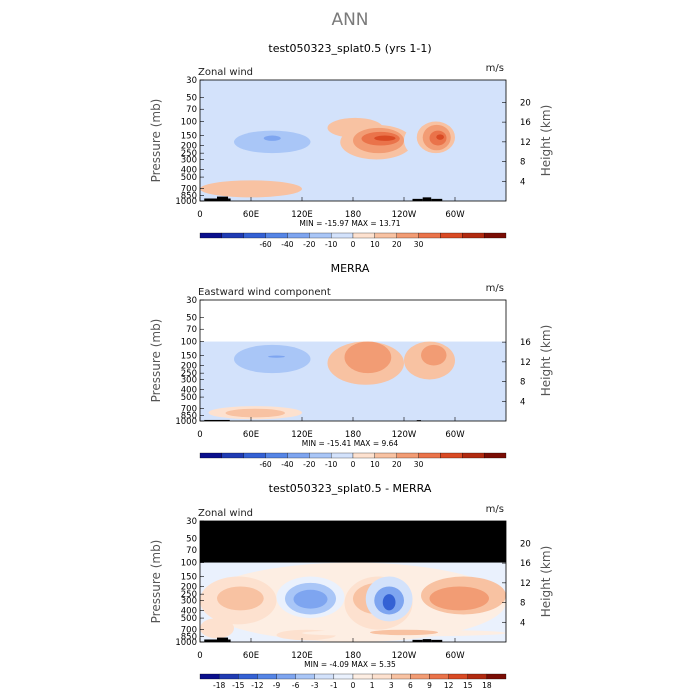 The height and width of the screenshot is (700, 700). I want to click on panel-variable-label: Zonal wind, so click(225, 72).